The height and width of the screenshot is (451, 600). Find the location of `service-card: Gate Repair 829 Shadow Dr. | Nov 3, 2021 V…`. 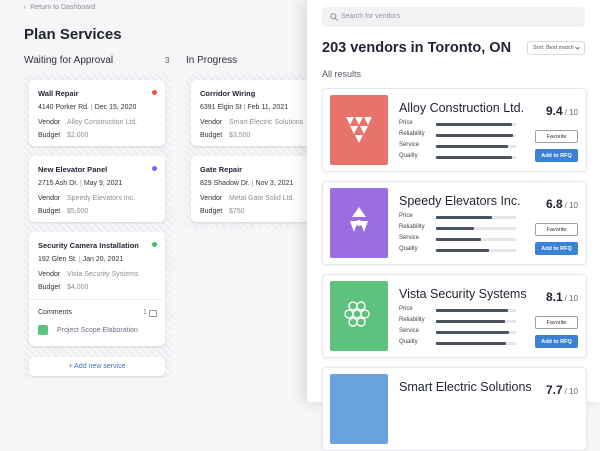

service-card: Gate Repair 829 Shadow Dr. | Nov 3, 2021 V… is located at coordinates (259, 189).